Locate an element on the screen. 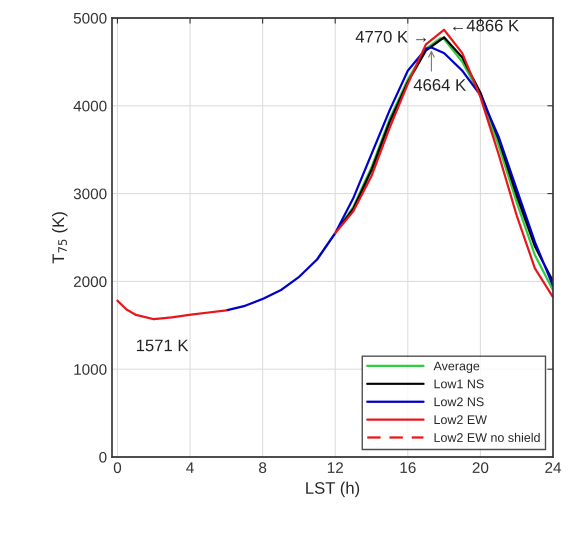 The height and width of the screenshot is (548, 576). annotation: 4664 K is located at coordinates (440, 85).